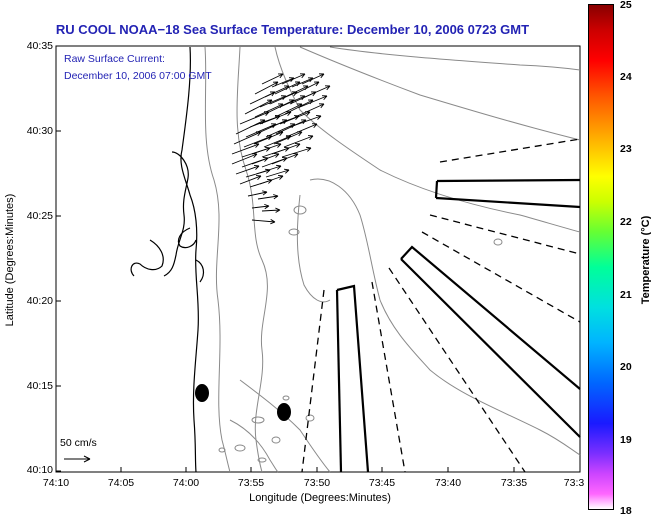  Describe the element at coordinates (39, 470) in the screenshot. I see `y-tick-label: 40:10` at that location.